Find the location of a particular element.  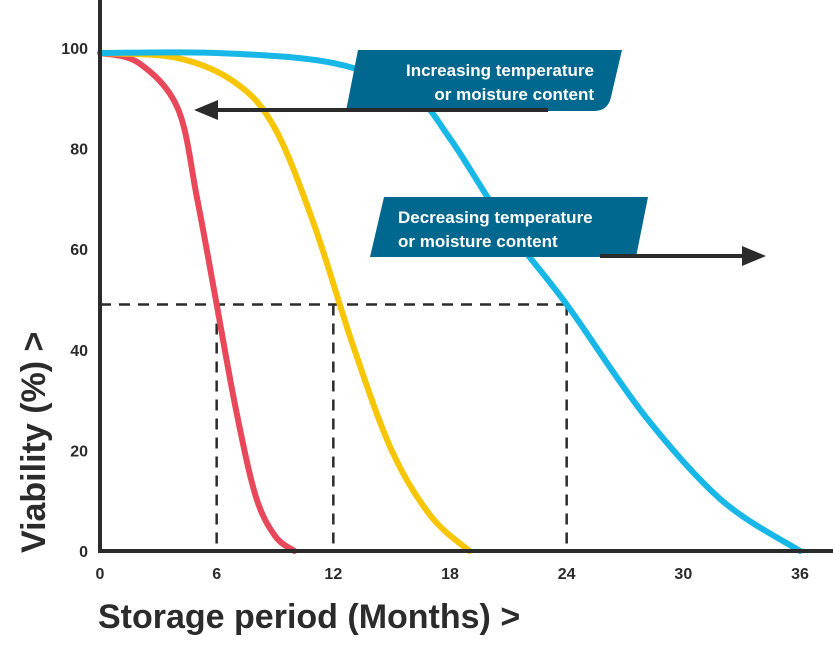

y-tick-label: 0 is located at coordinates (83, 552).